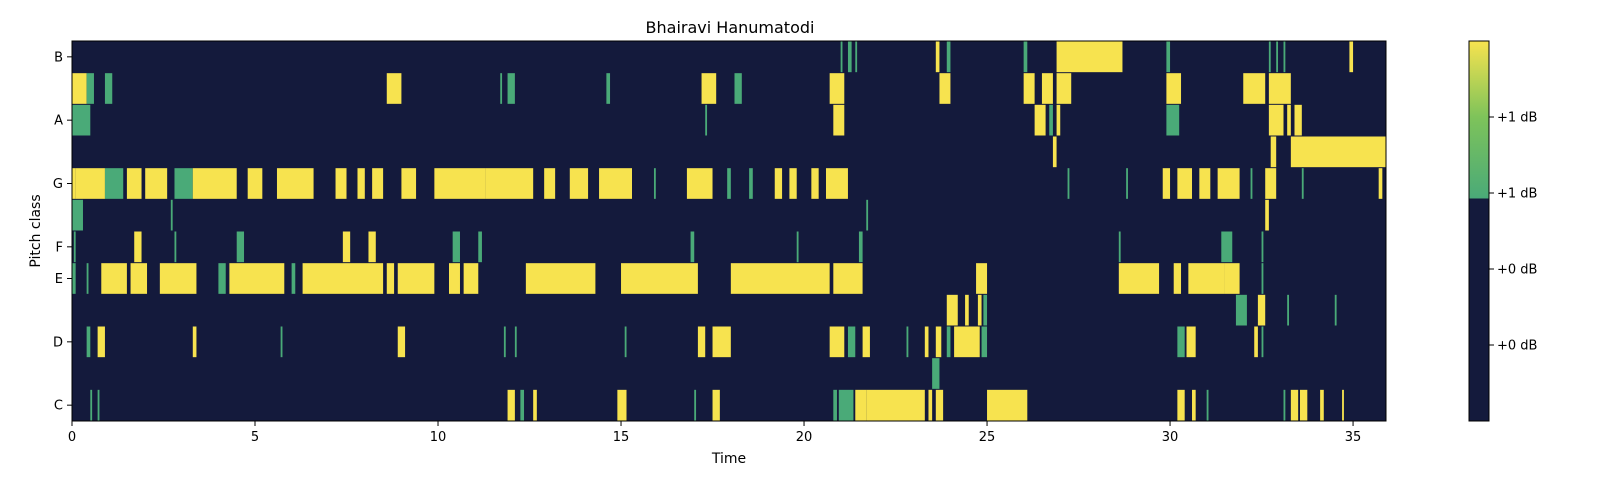 Image resolution: width=1606 pixels, height=490 pixels. What do you see at coordinates (62, 232) in the screenshot?
I see `y-axis: C D E F G A B` at bounding box center [62, 232].